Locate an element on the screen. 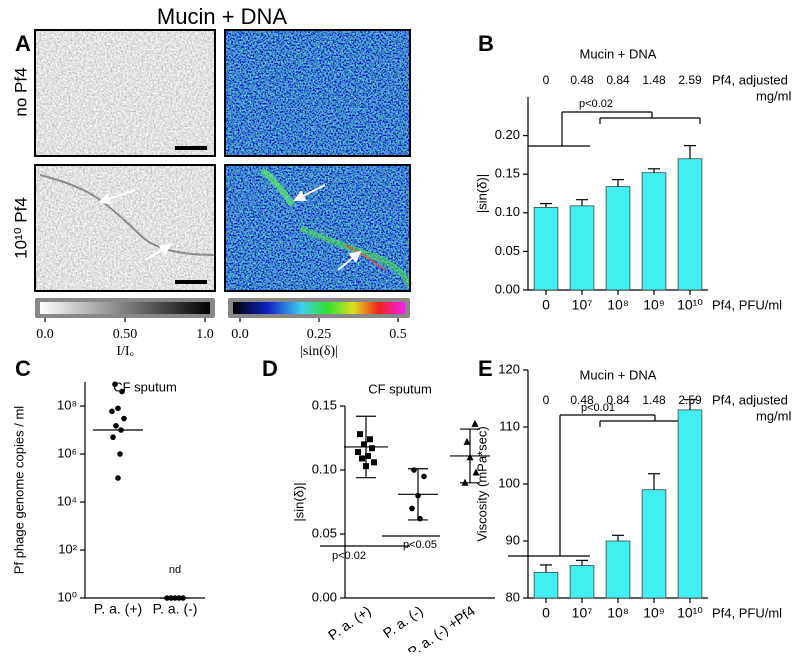  annotation: p<0.01 is located at coordinates (598, 408).